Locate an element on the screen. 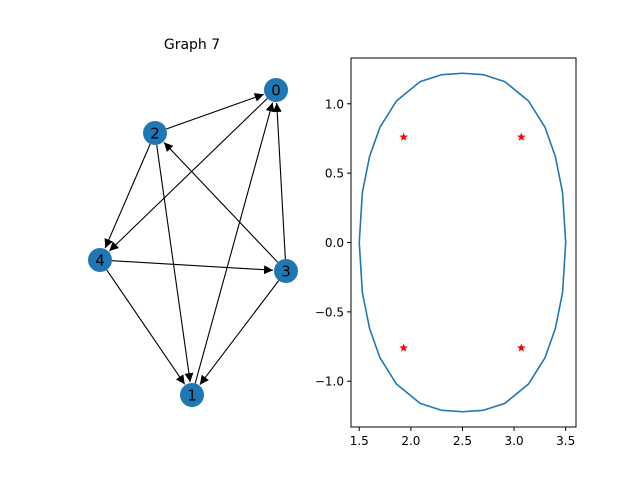 This screenshot has height=480, width=640. y-tick-label: 0.0 is located at coordinates (334, 243).